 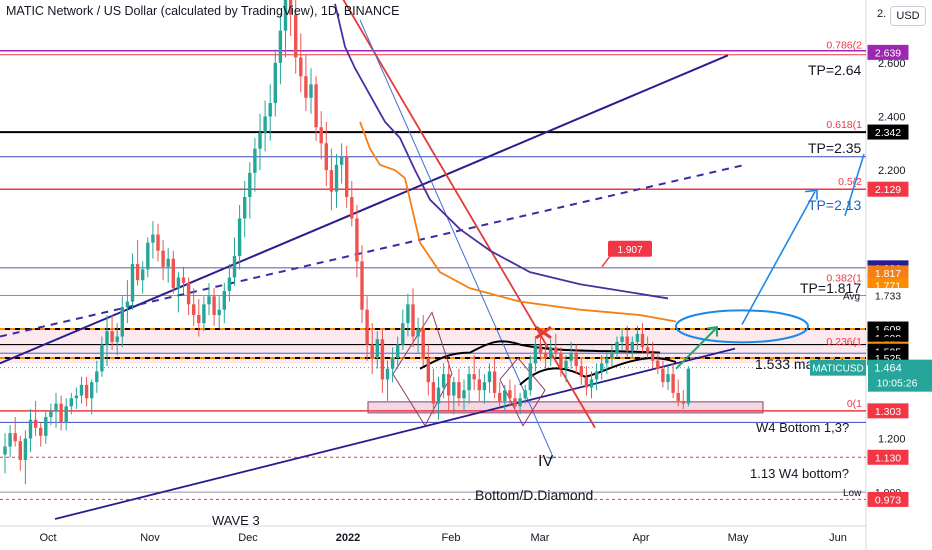 I want to click on blue-arrow-1-head, so click(x=811, y=194).